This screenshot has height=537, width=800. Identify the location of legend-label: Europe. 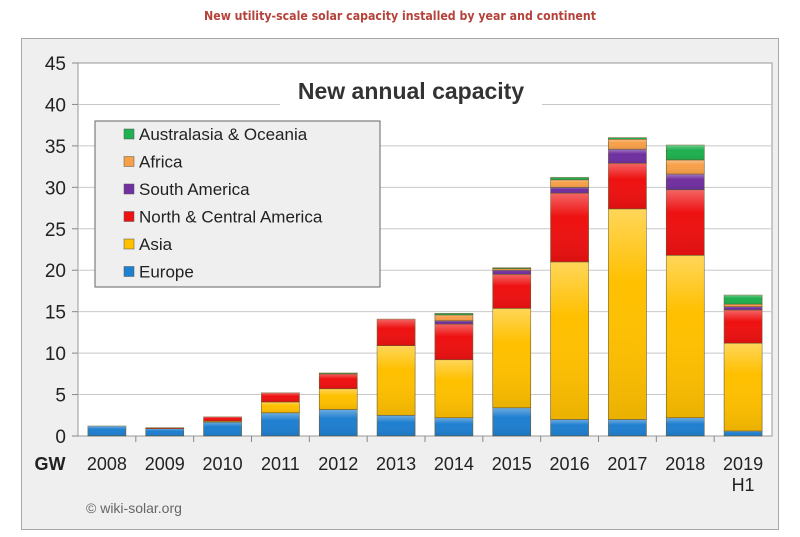
(166, 272).